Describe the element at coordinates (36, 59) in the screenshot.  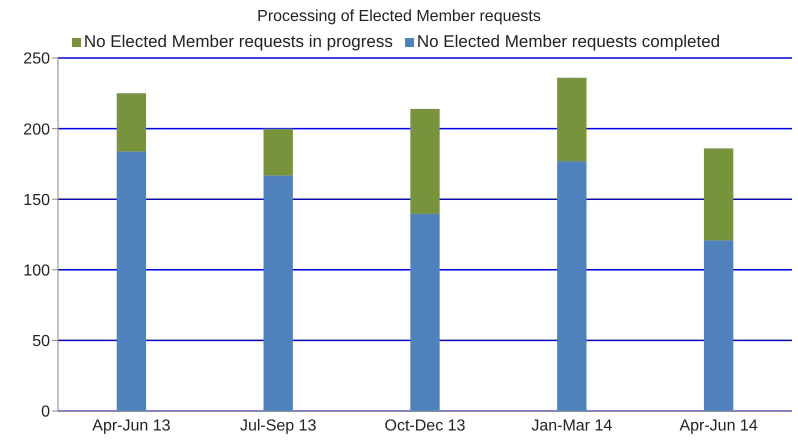
I see `y-tick-label: 250` at that location.